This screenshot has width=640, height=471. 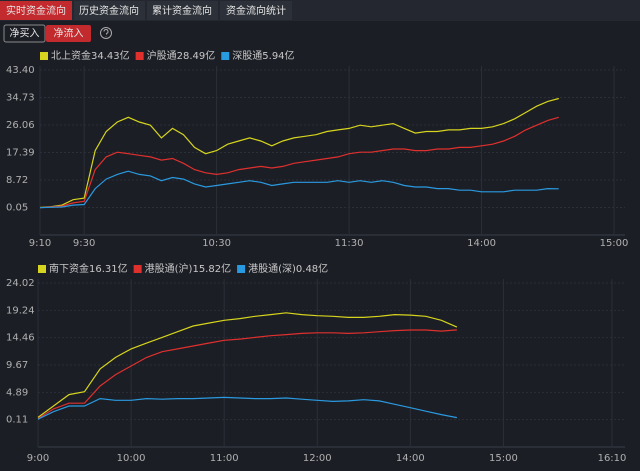 I want to click on legend-label: 港股通(深), so click(x=272, y=269).